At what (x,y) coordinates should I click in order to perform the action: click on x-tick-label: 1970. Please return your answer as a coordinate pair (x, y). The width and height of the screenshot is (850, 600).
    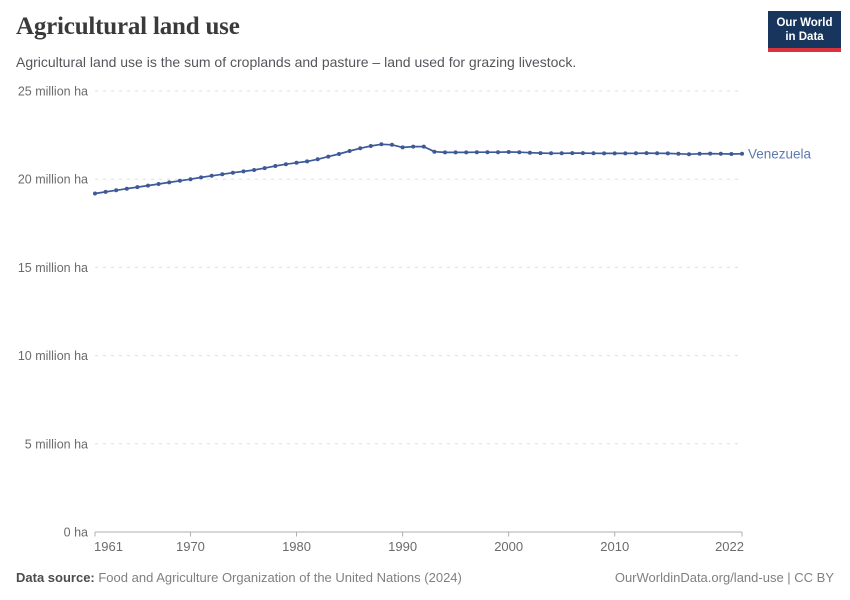
    Looking at the image, I should click on (190, 546).